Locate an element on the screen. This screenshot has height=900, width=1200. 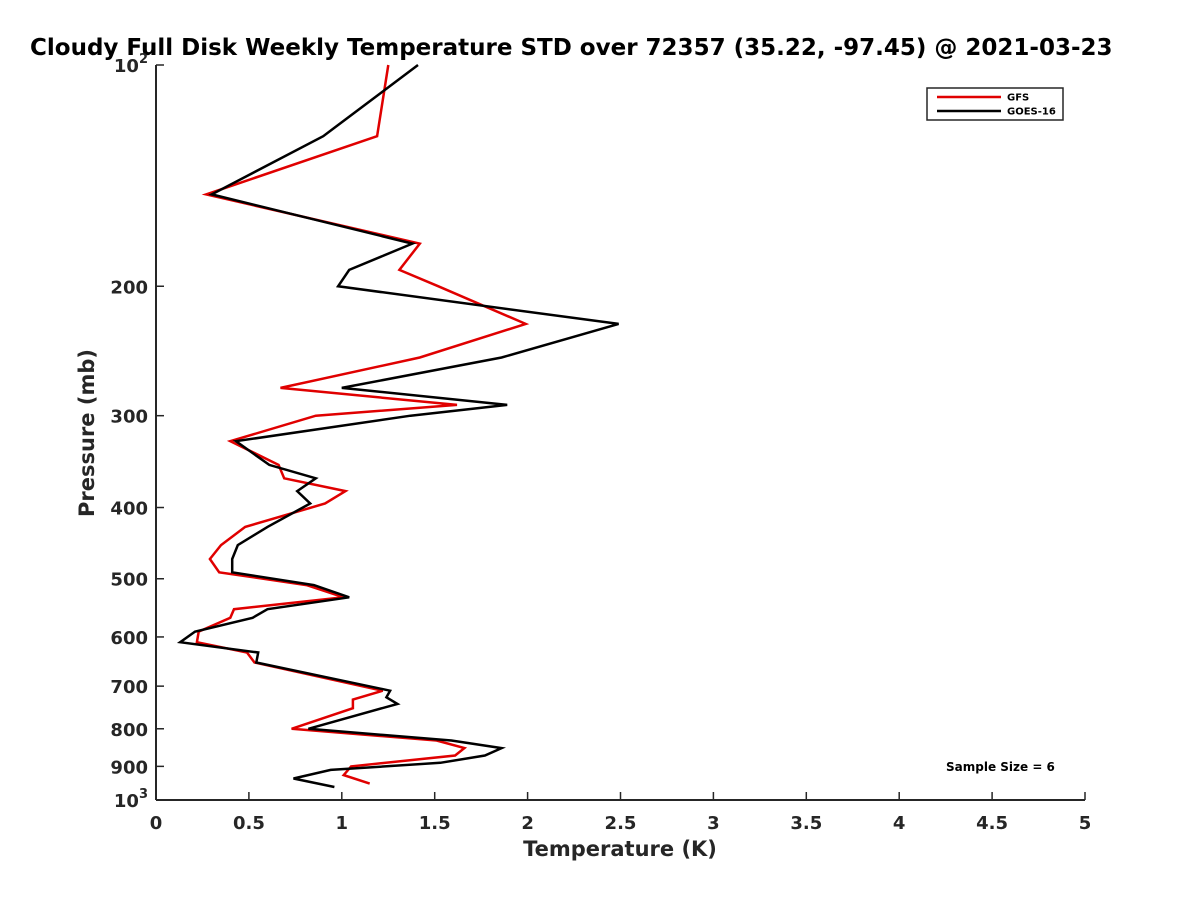
y-tick-base: 300 is located at coordinates (129, 417).